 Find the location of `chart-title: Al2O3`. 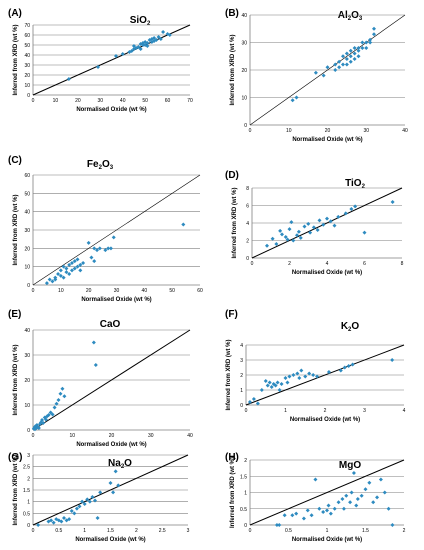

chart-title: Al2O3 is located at coordinates (350, 16).